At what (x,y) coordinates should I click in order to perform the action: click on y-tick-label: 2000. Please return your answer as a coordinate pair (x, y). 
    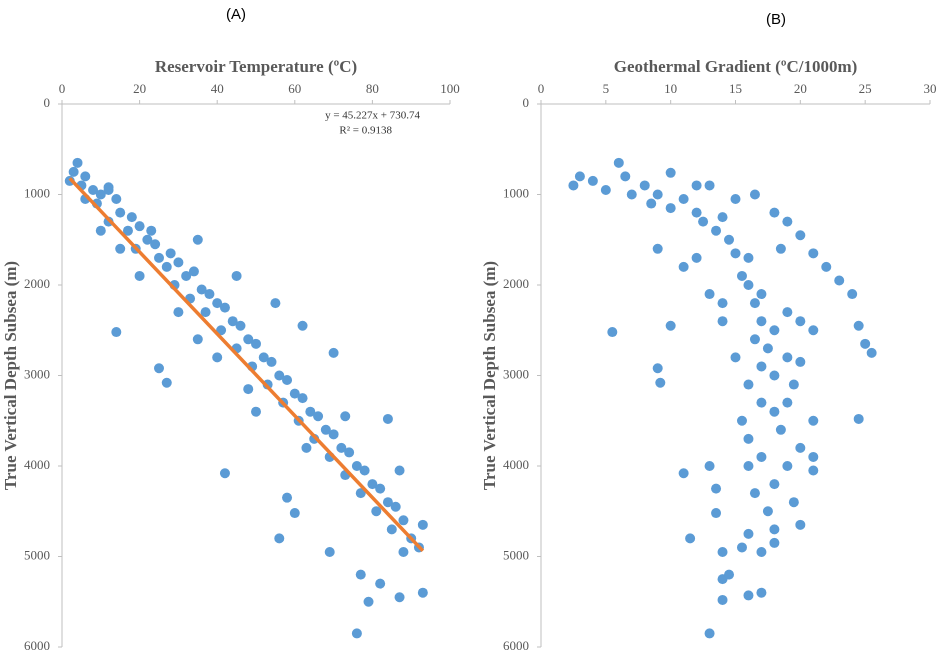
    Looking at the image, I should click on (516, 283).